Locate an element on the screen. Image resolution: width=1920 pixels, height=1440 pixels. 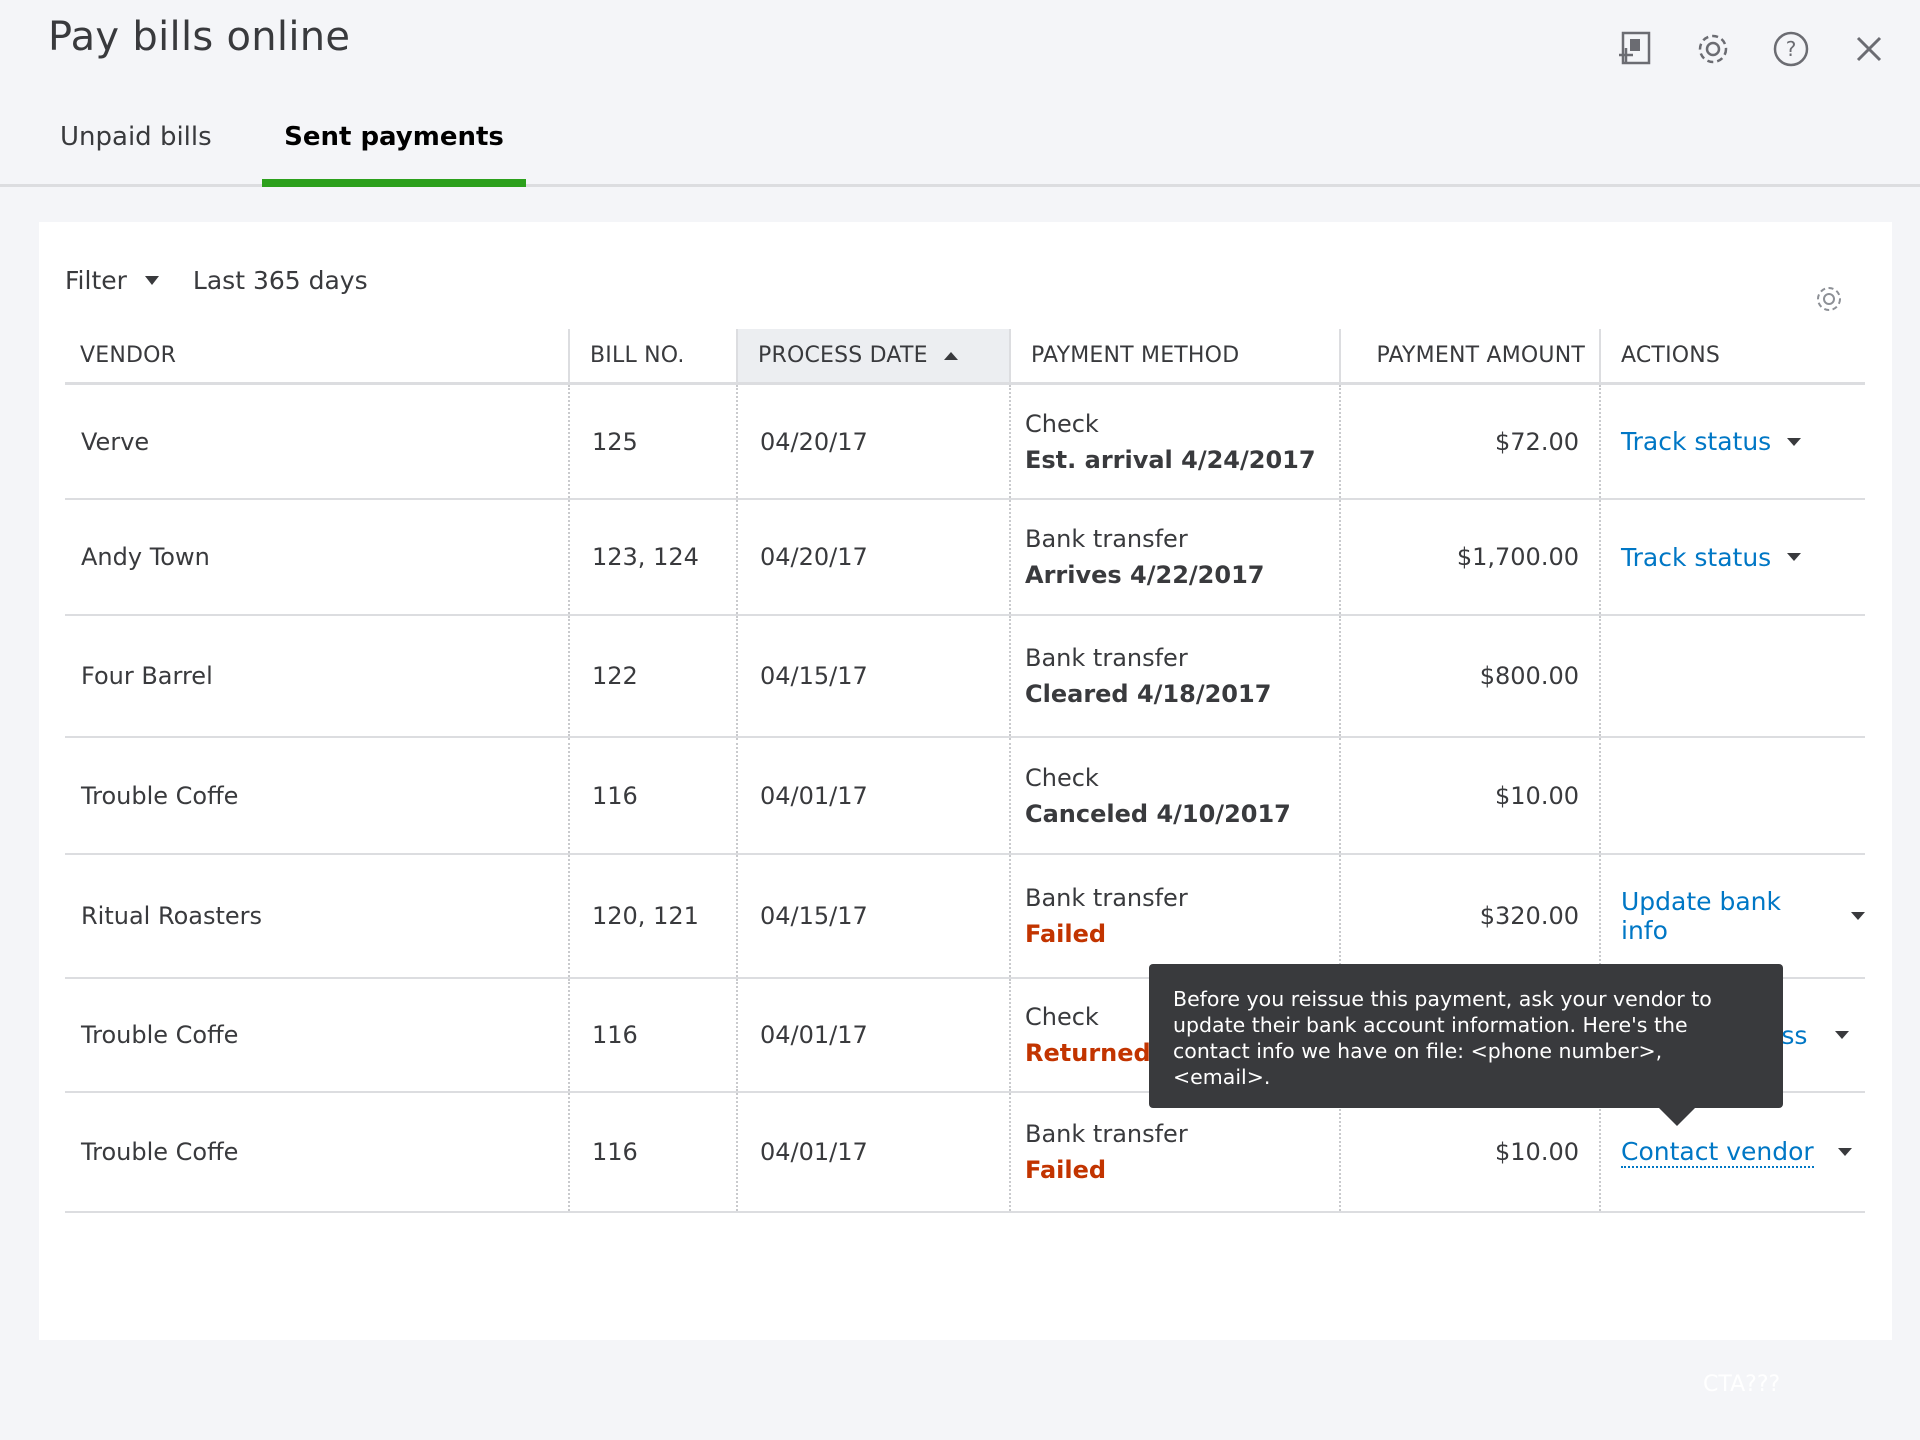
export-icon is located at coordinates (1635, 49).